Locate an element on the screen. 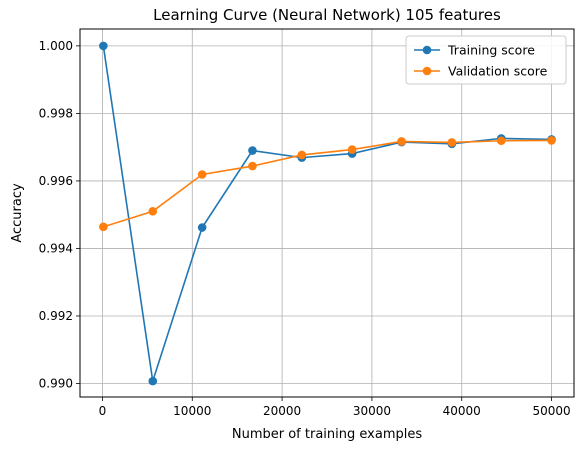 The width and height of the screenshot is (584, 451). legend-box is located at coordinates (486, 60).